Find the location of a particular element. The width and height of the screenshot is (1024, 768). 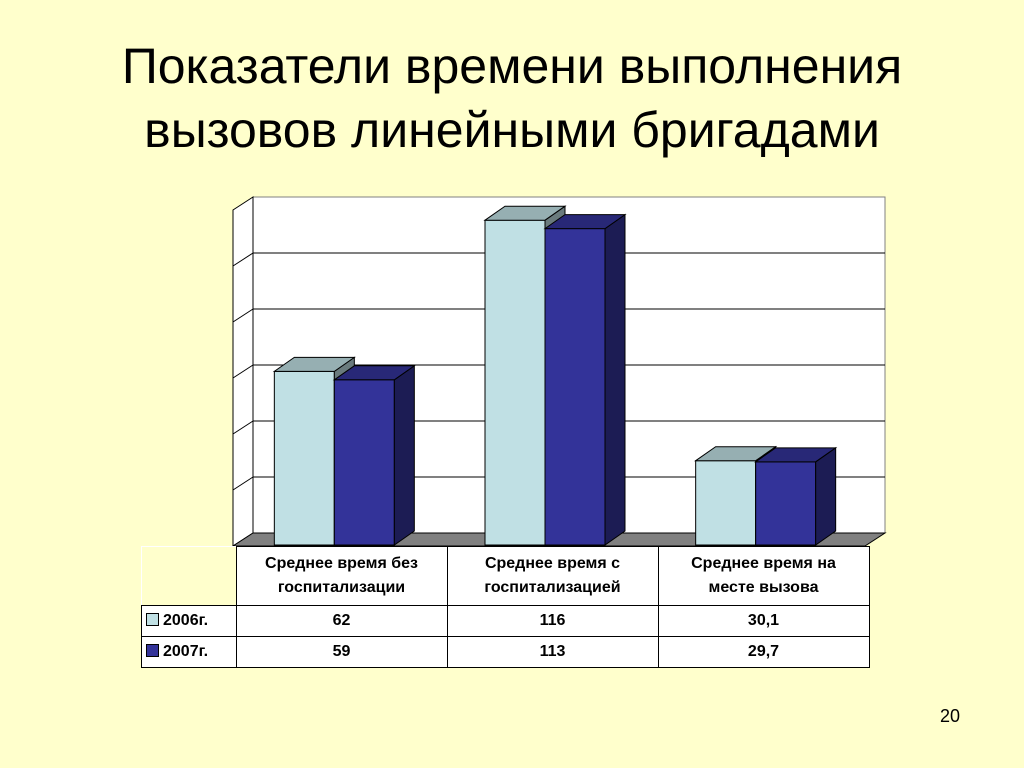

legend-entry-2006: 2006г. is located at coordinates (189, 621).